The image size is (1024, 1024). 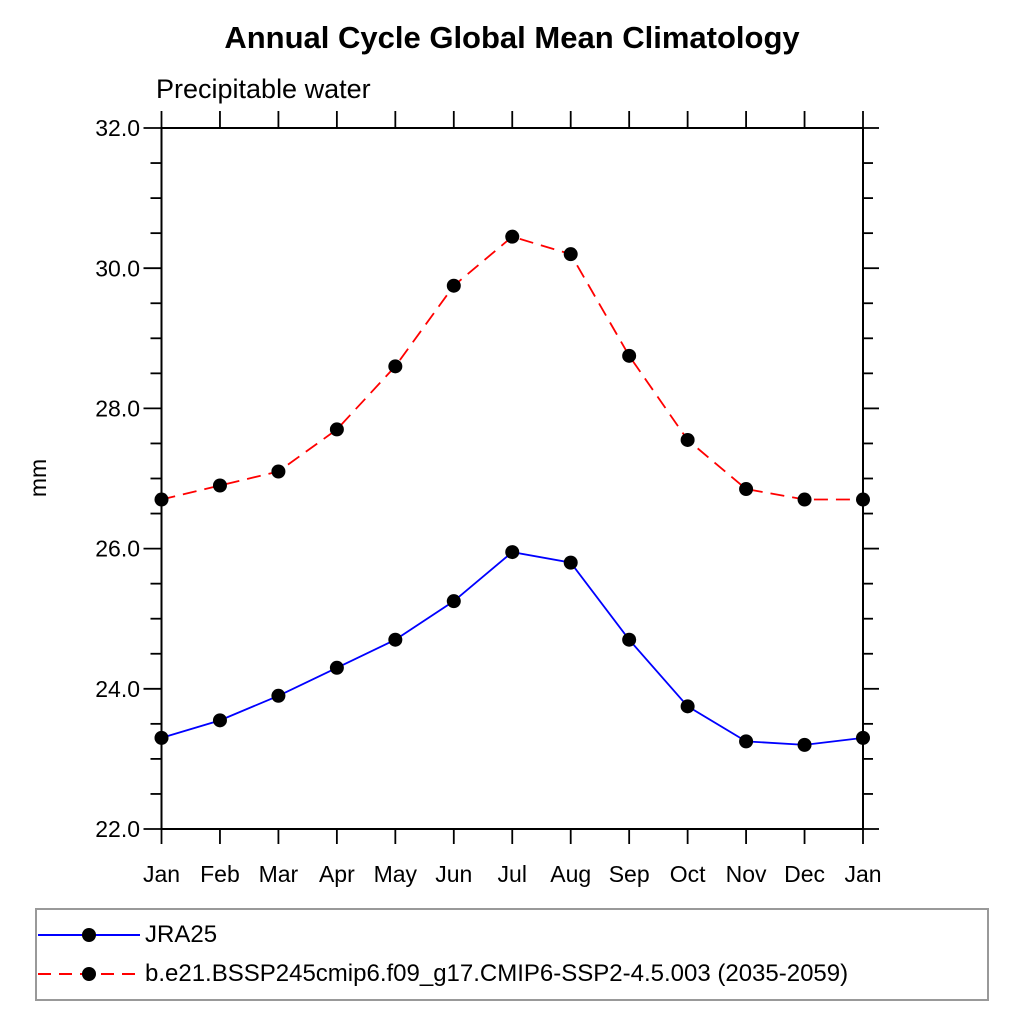 What do you see at coordinates (629, 874) in the screenshot?
I see `x-tick-label: Sep` at bounding box center [629, 874].